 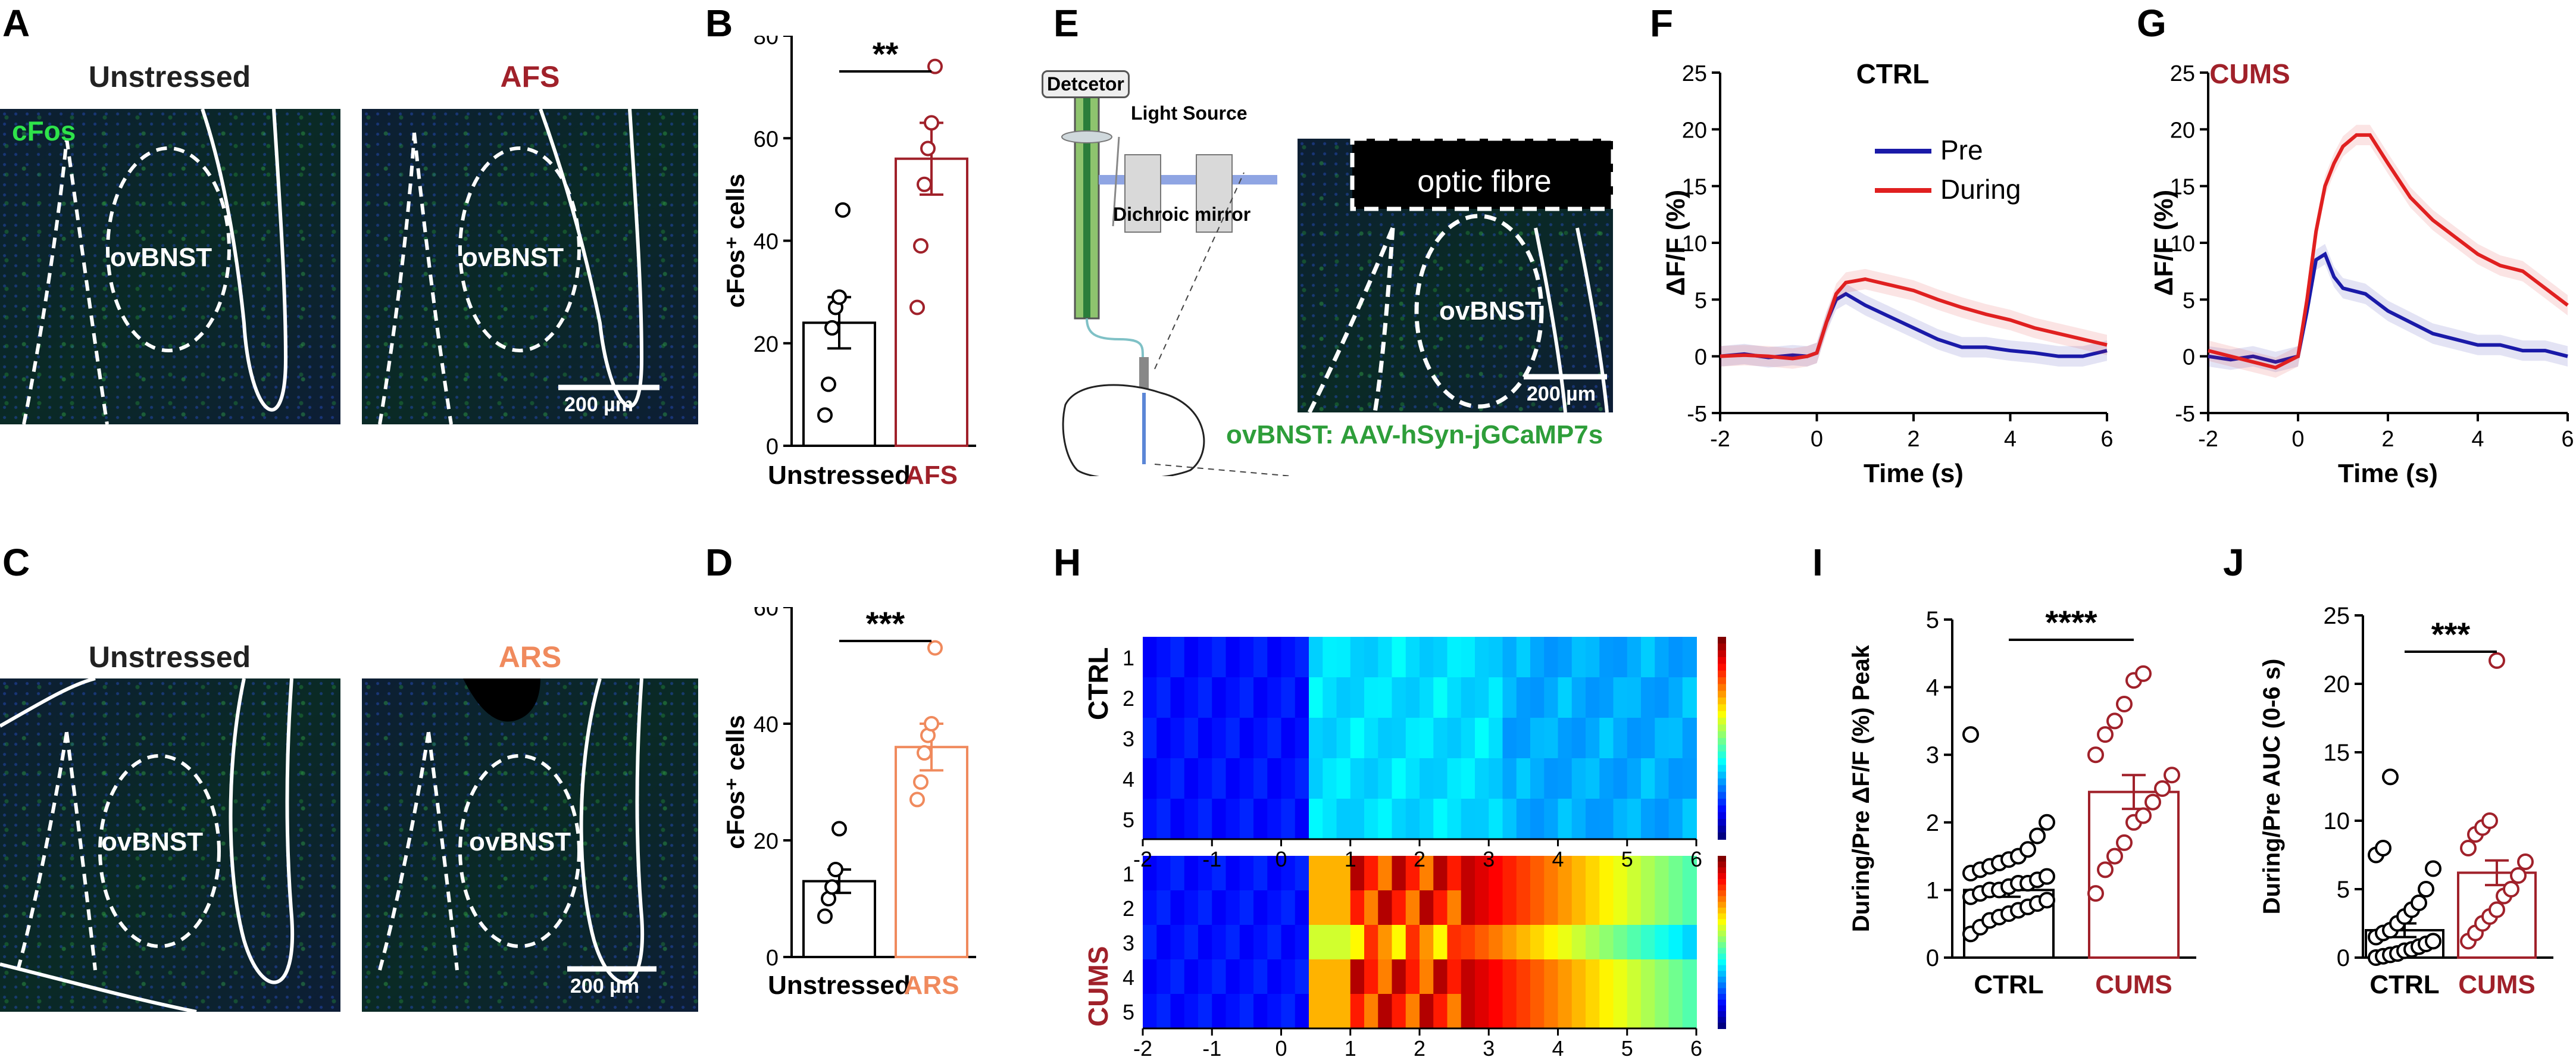 I want to click on micrograph-a-afs: ovBNST 200 µm, so click(x=530, y=266).